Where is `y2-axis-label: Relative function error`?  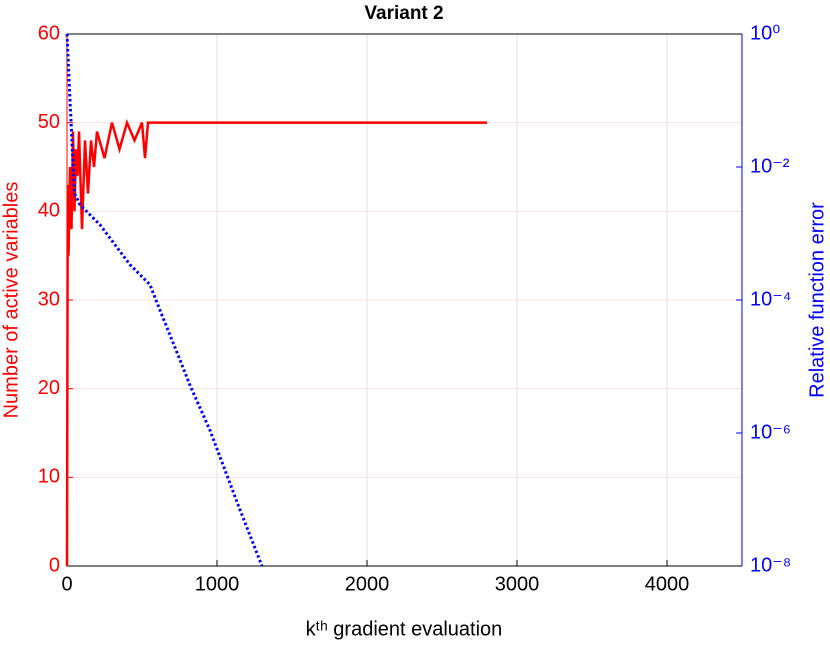 y2-axis-label: Relative function error is located at coordinates (817, 300).